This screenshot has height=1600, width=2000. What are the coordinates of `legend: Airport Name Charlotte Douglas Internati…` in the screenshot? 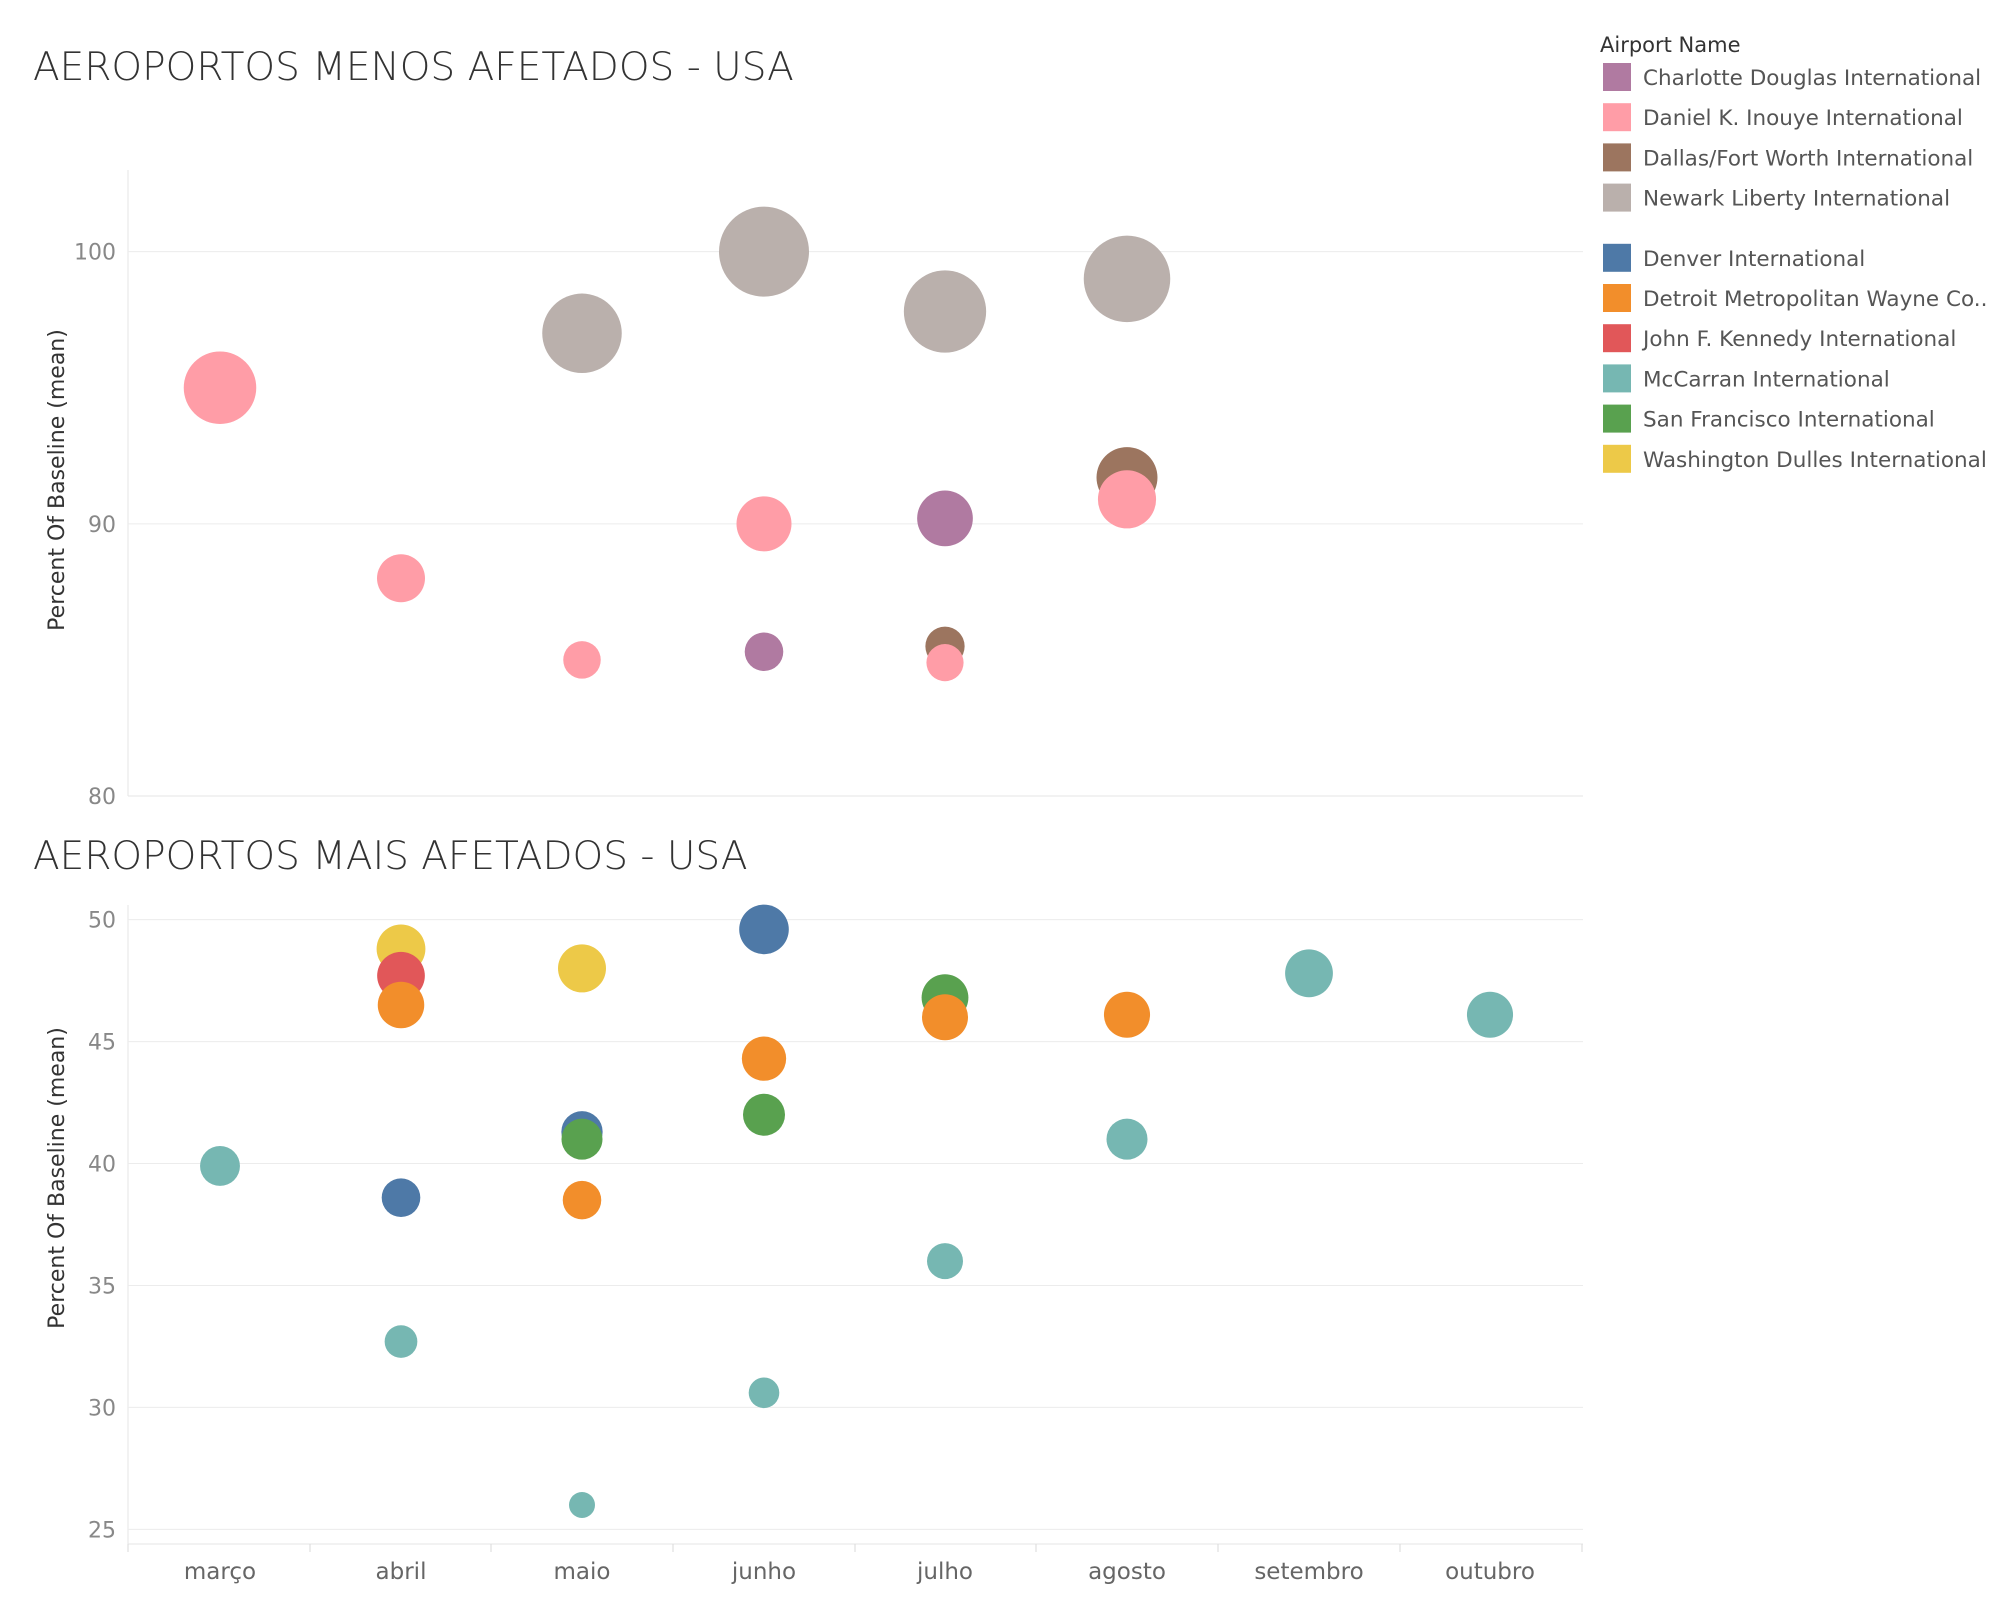 It's located at (1793, 253).